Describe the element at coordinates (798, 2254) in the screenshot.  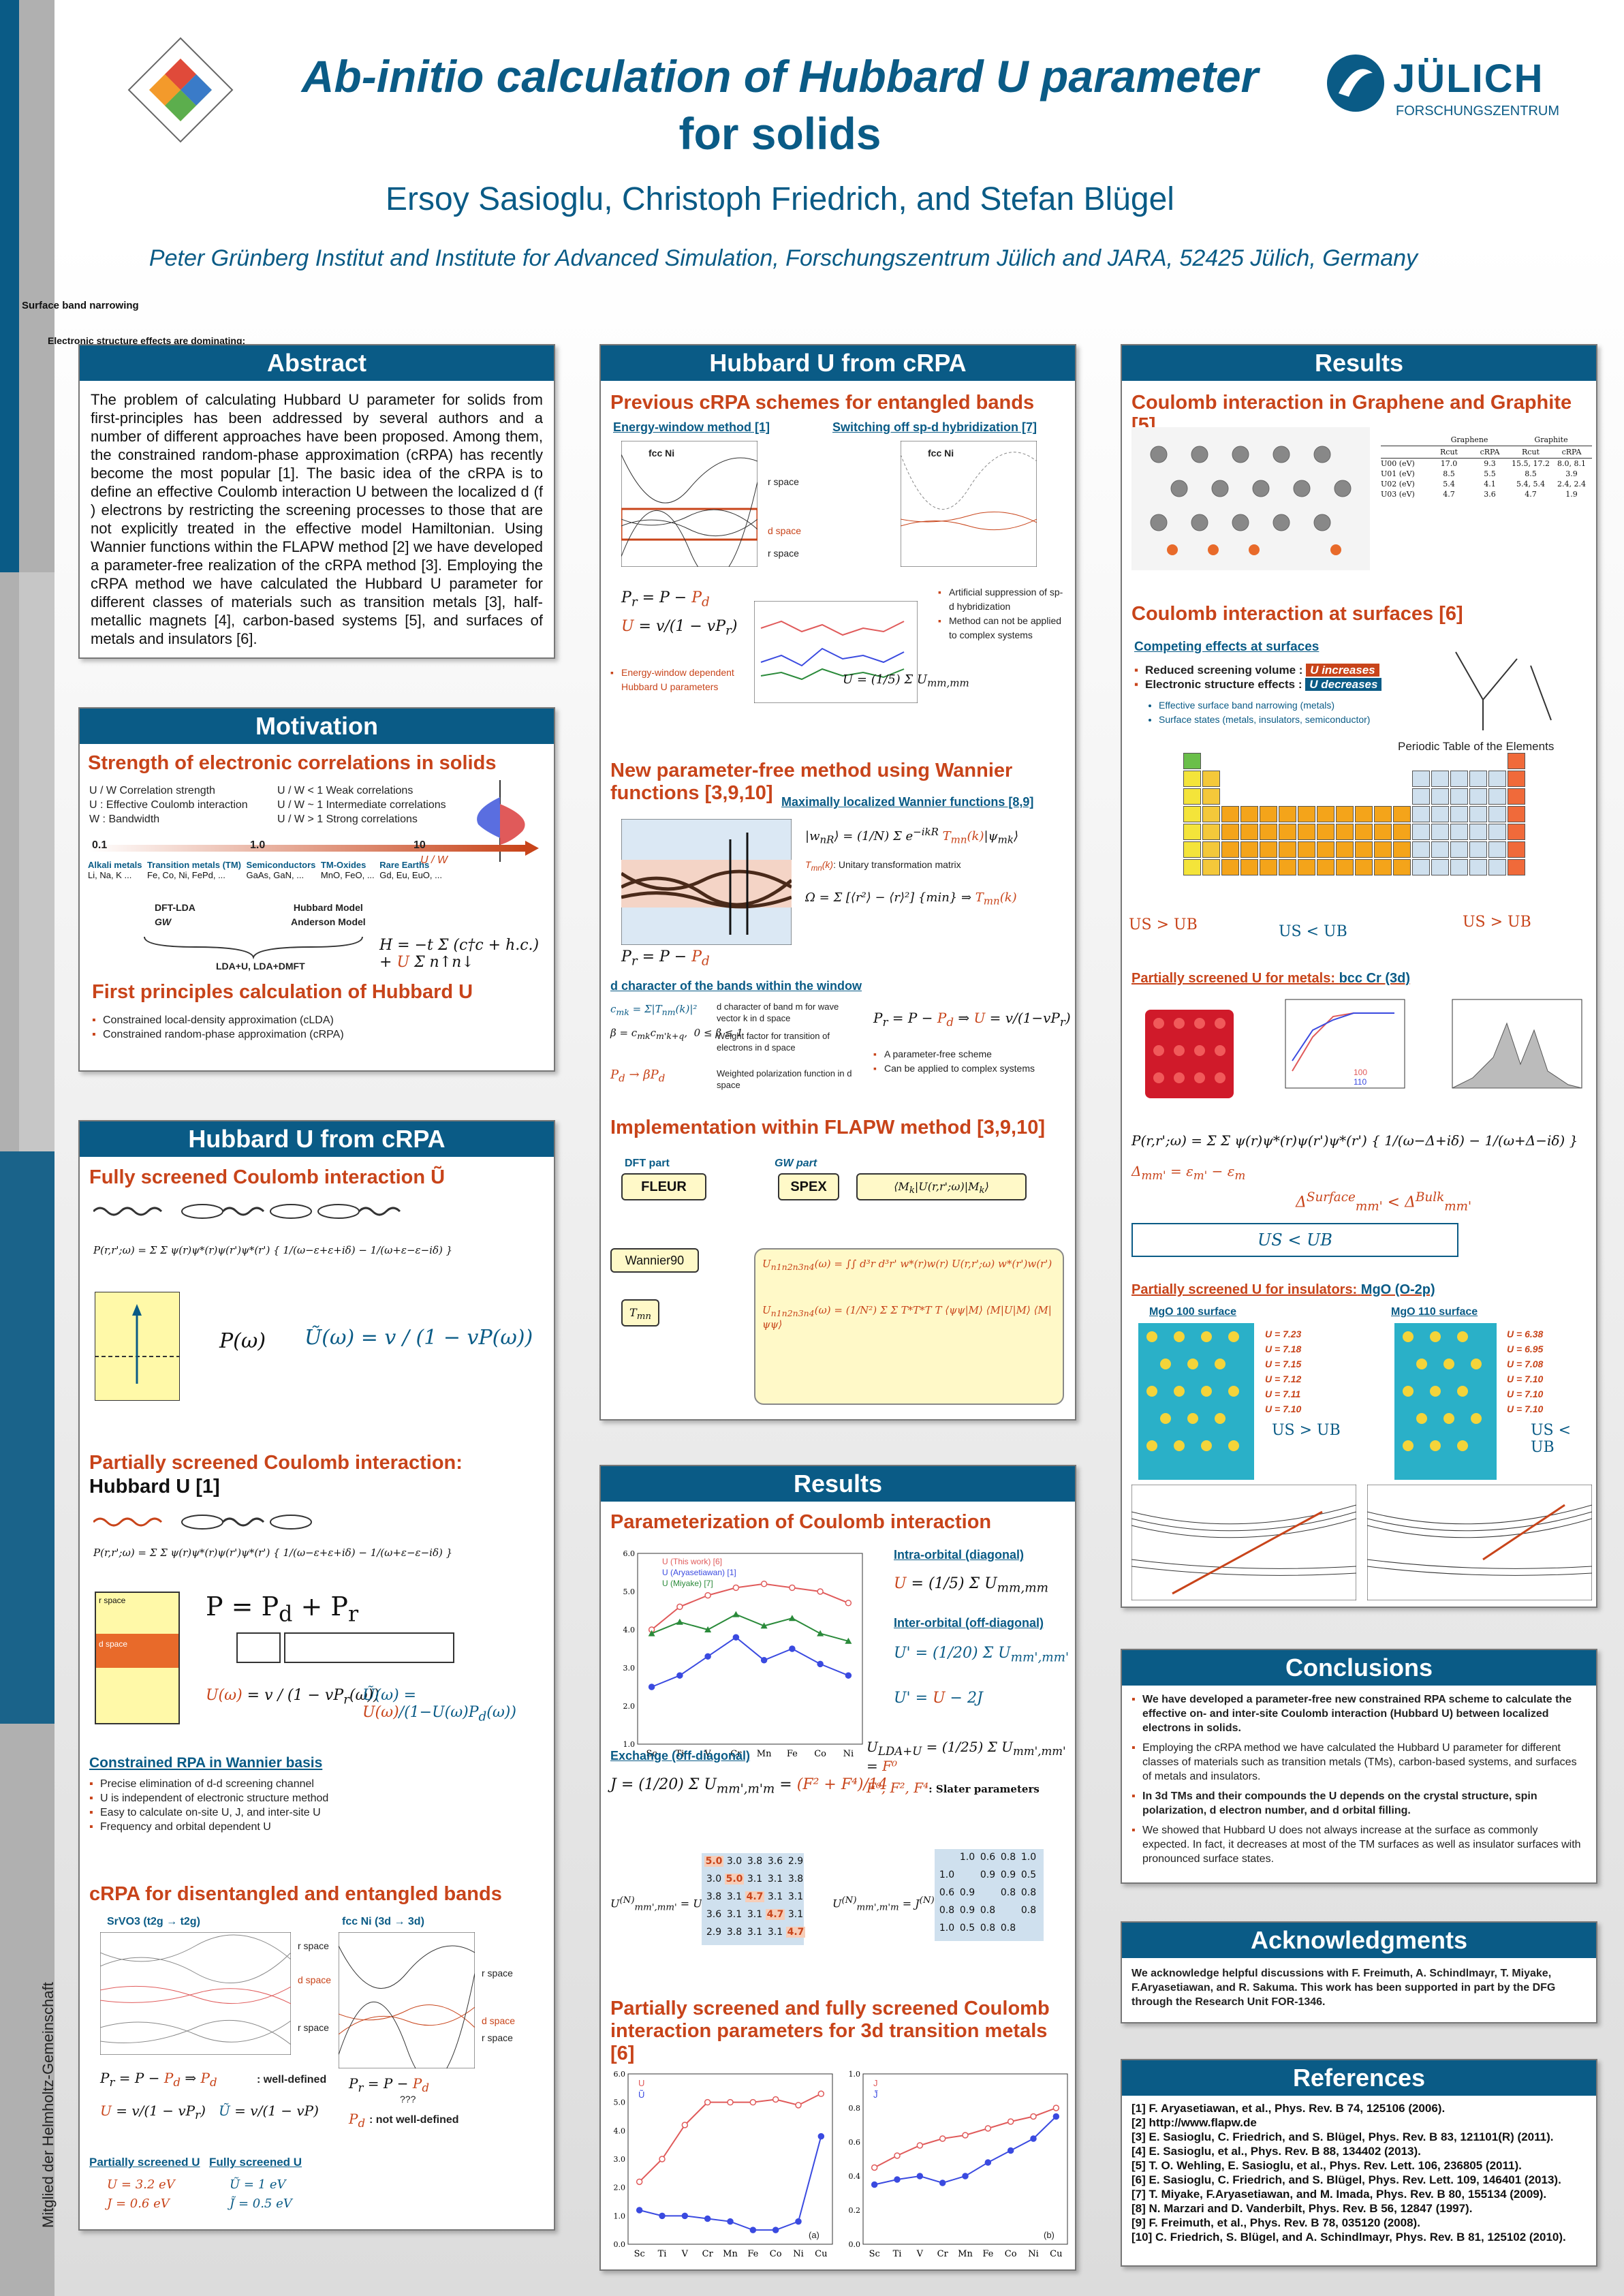
I see `x-tick-label: Ni` at that location.